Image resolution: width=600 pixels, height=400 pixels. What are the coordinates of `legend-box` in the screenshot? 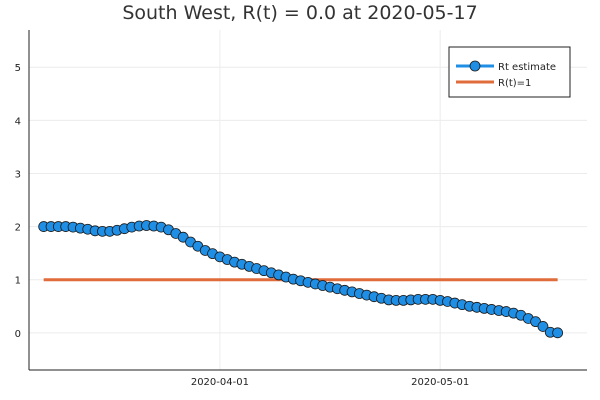 It's located at (509, 72).